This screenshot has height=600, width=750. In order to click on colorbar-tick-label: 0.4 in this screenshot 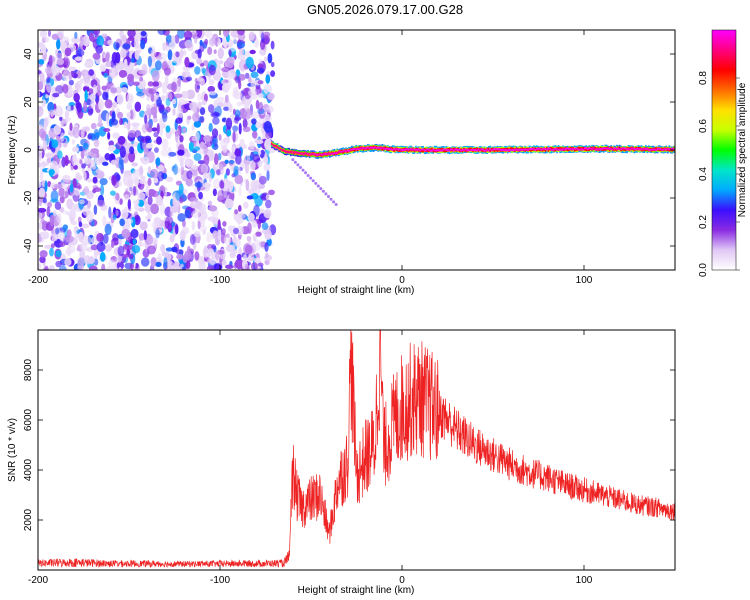, I will do `click(703, 174)`.